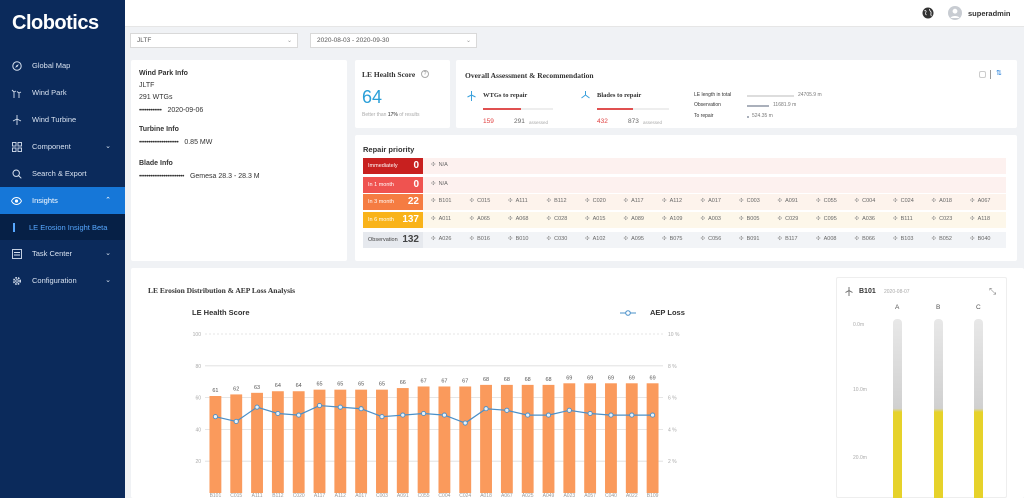  Describe the element at coordinates (720, 201) in the screenshot. I see `turbine-chip: ✣ A017` at that location.